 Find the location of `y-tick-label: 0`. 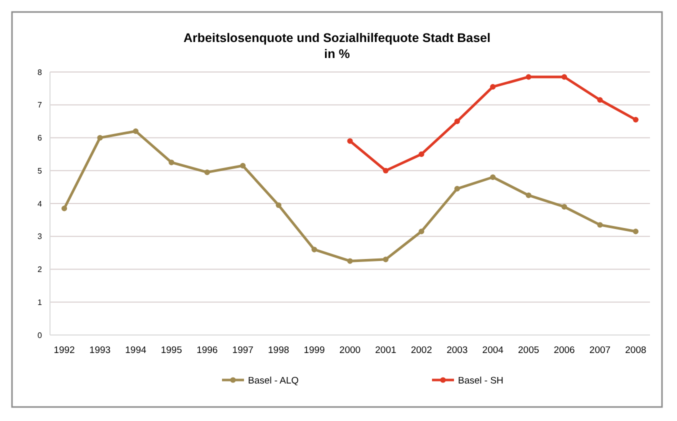

y-tick-label: 0 is located at coordinates (40, 335).